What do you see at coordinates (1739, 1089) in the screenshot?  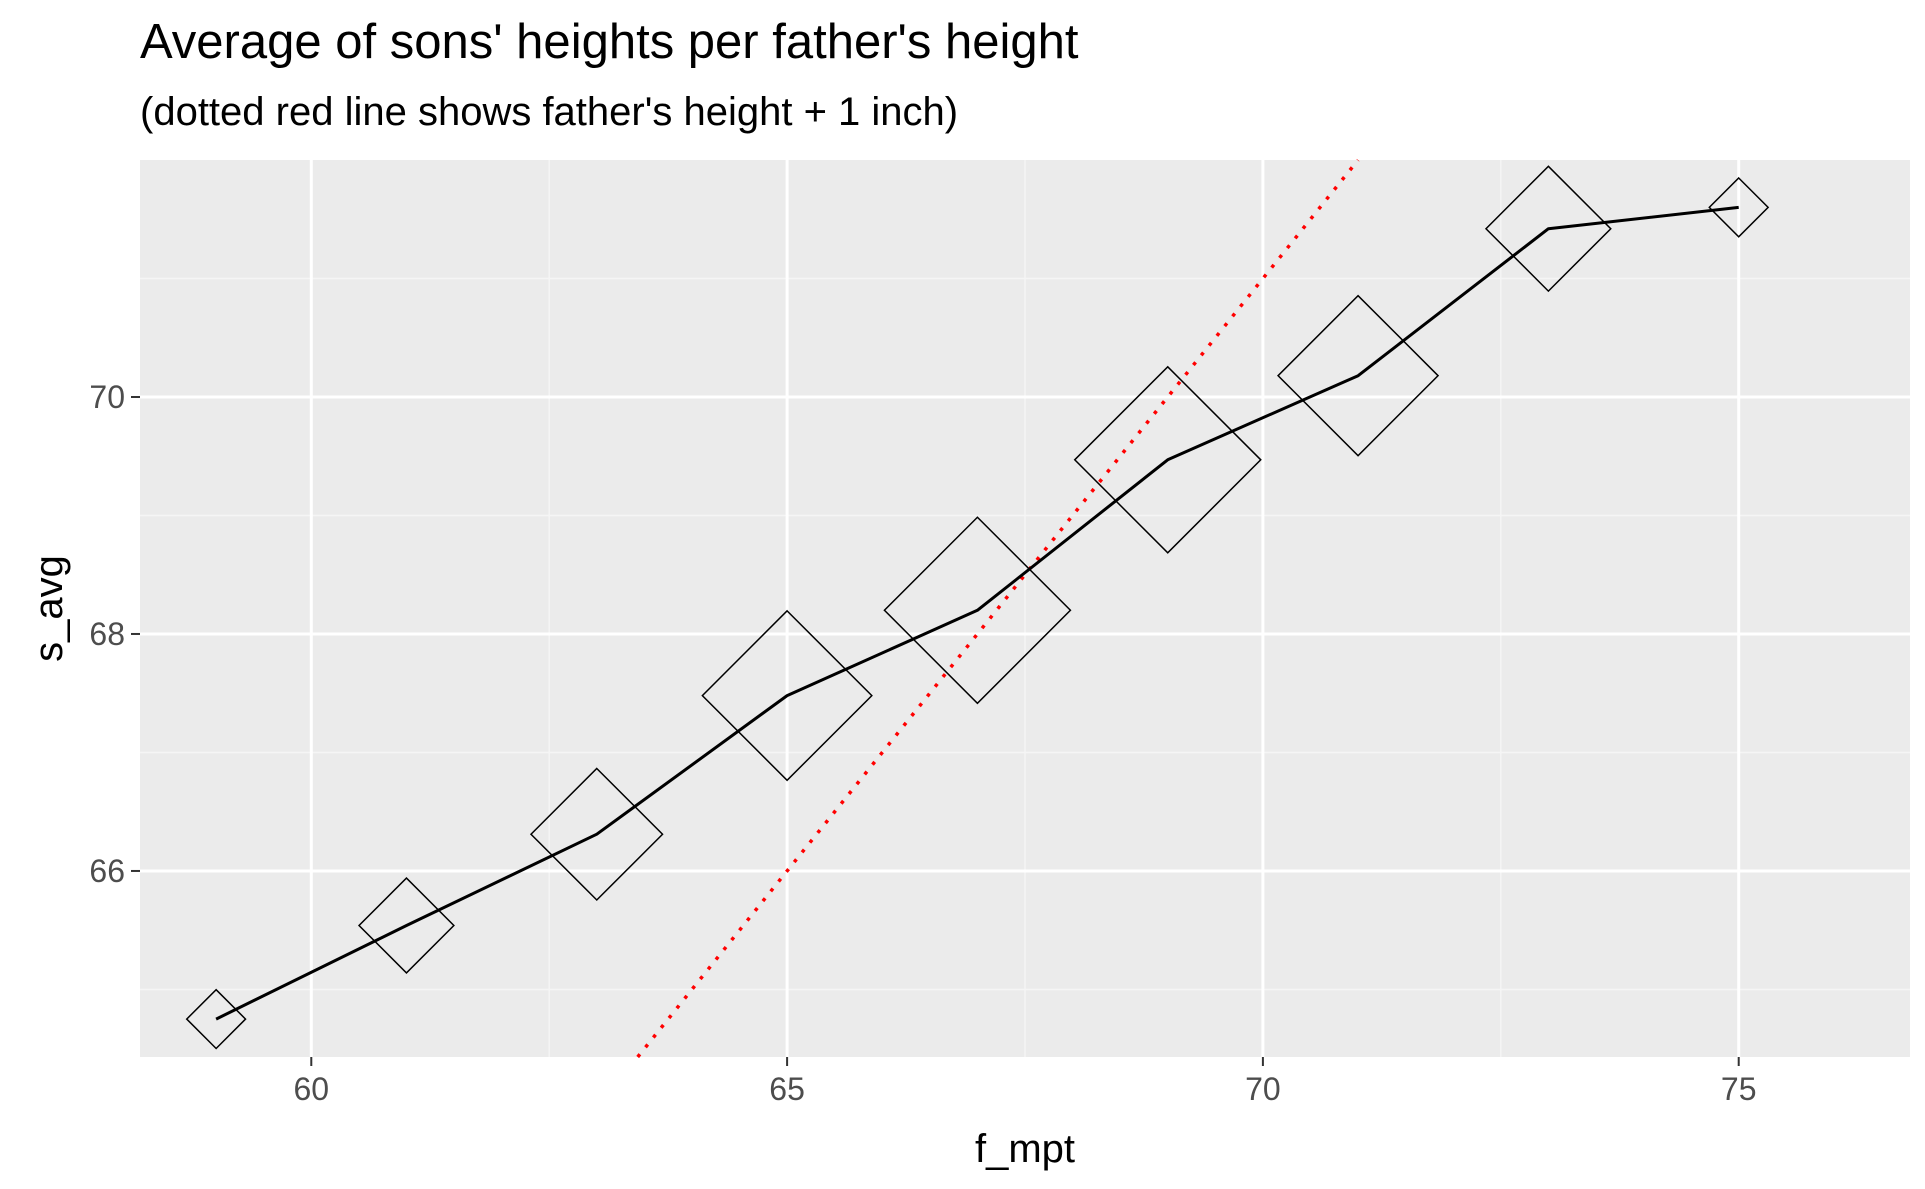 I see `x-tick-label: 75` at bounding box center [1739, 1089].